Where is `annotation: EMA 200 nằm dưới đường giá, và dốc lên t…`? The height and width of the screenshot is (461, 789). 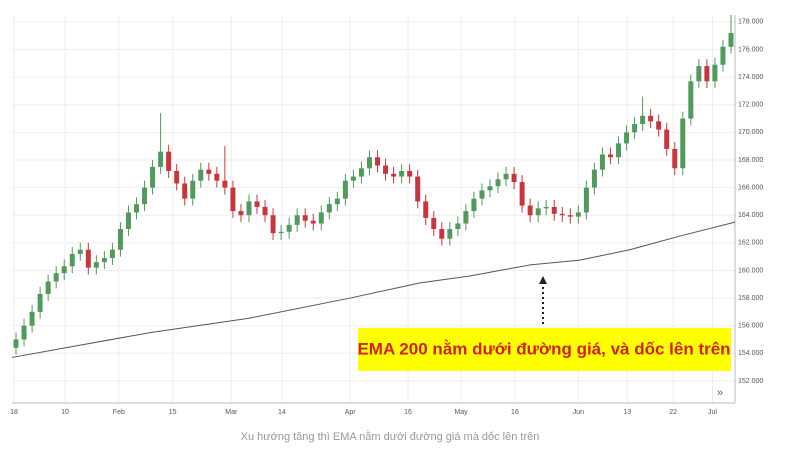 annotation: EMA 200 nằm dưới đường giá, và dốc lên t… is located at coordinates (543, 348).